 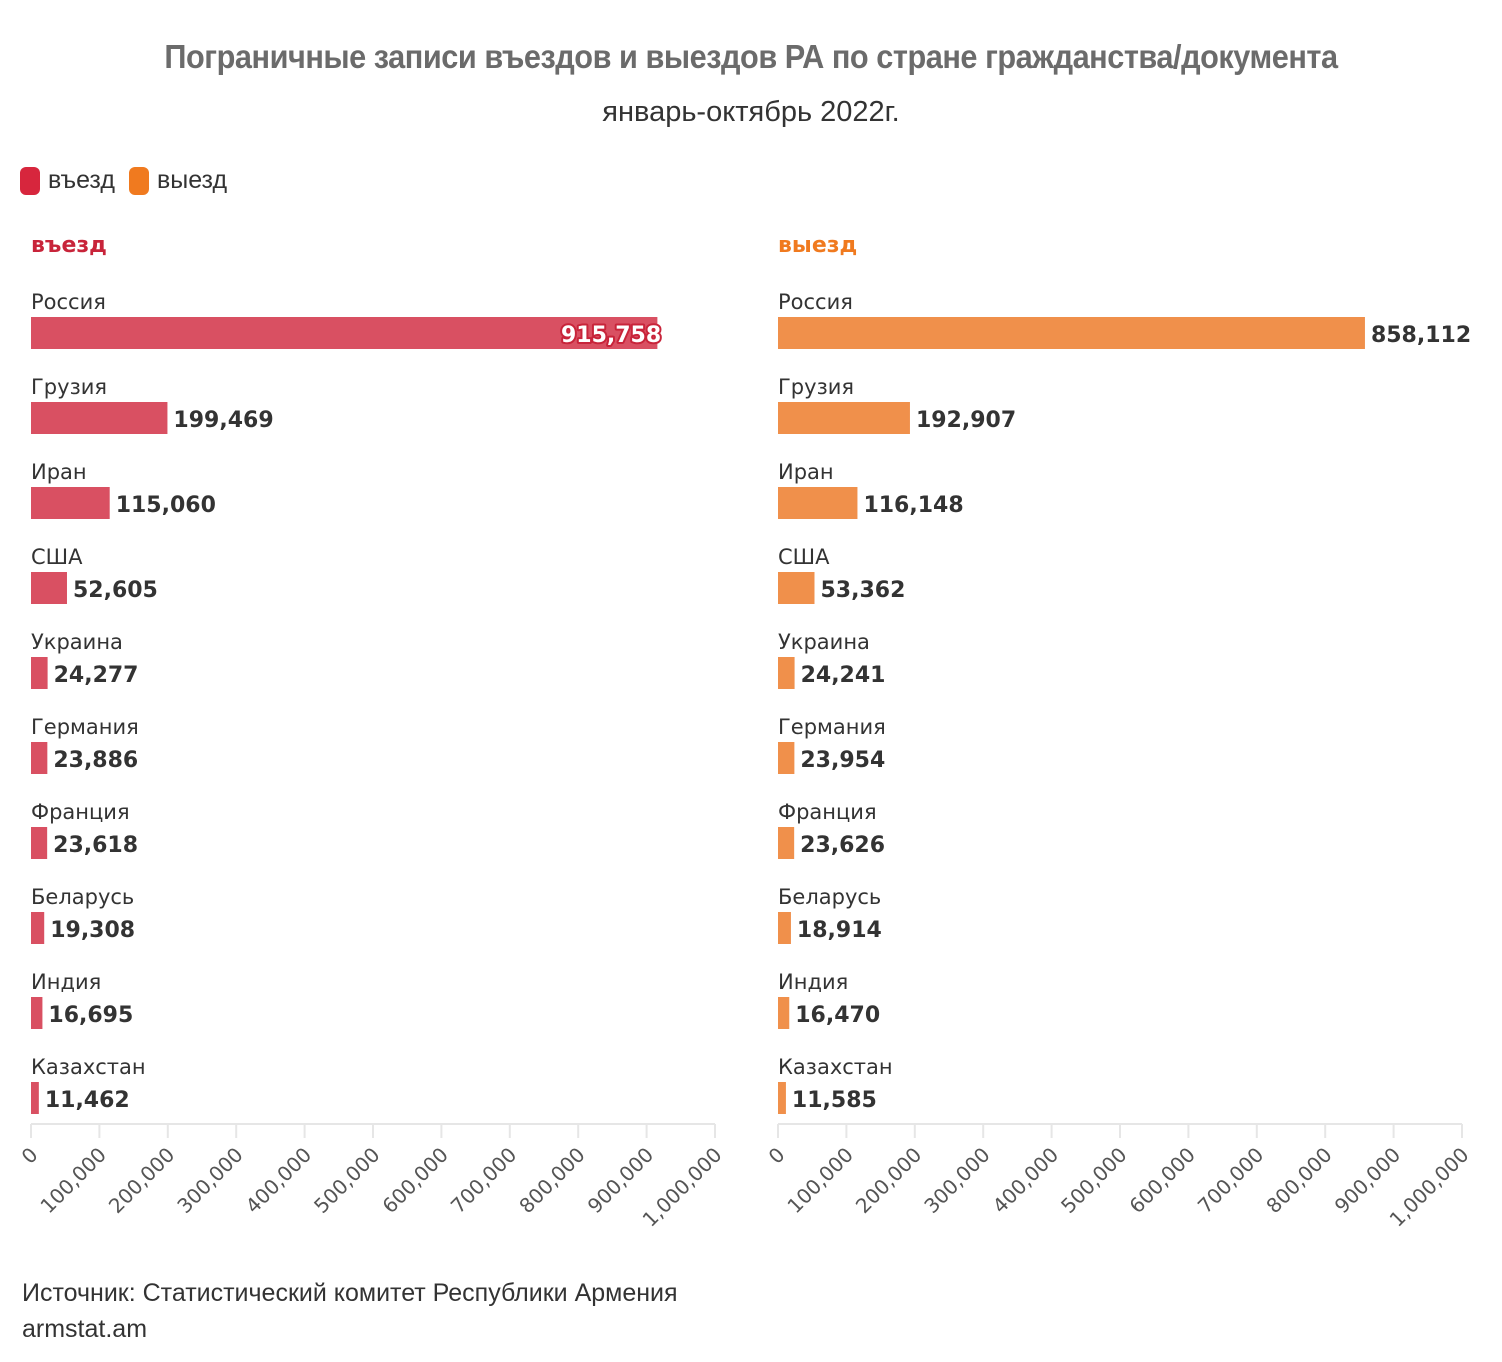 I want to click on legend-item-entry: въезд, so click(x=67, y=180).